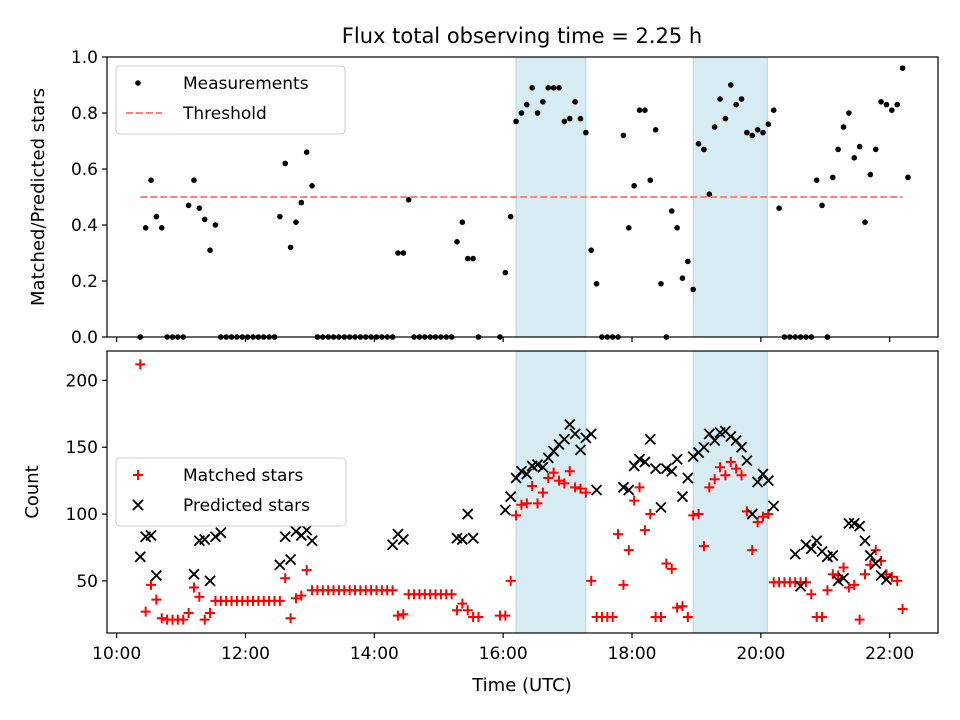 This screenshot has height=720, width=960. I want to click on y-tick-label: 50, so click(87, 582).